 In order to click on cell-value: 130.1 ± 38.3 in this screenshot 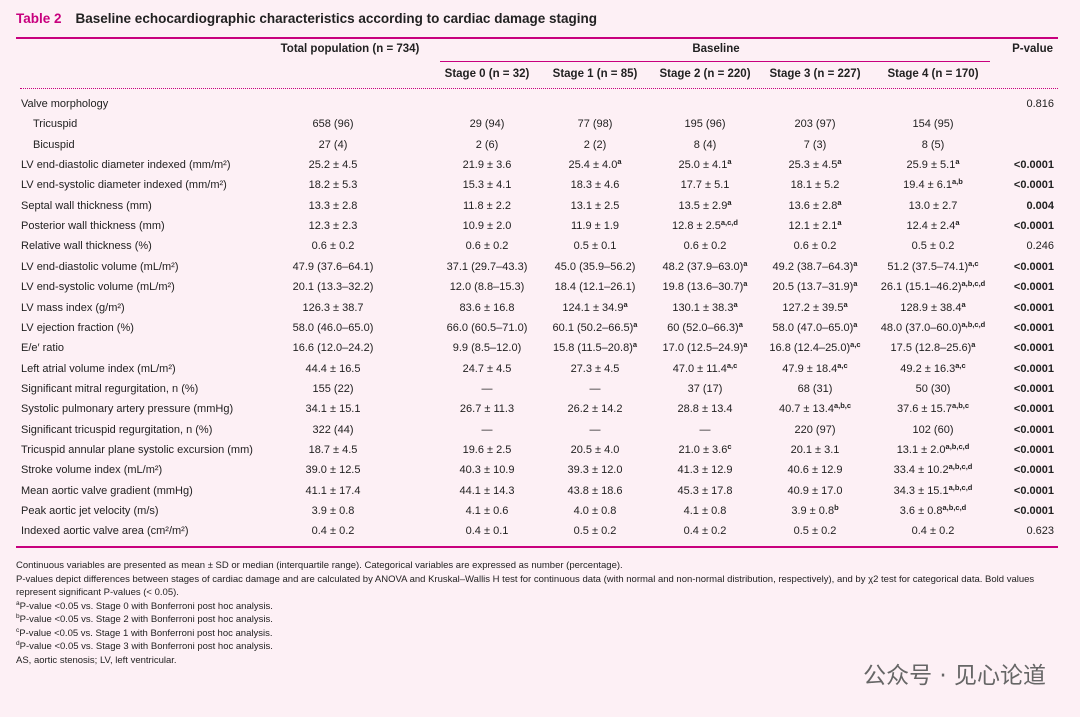, I will do `click(703, 307)`.